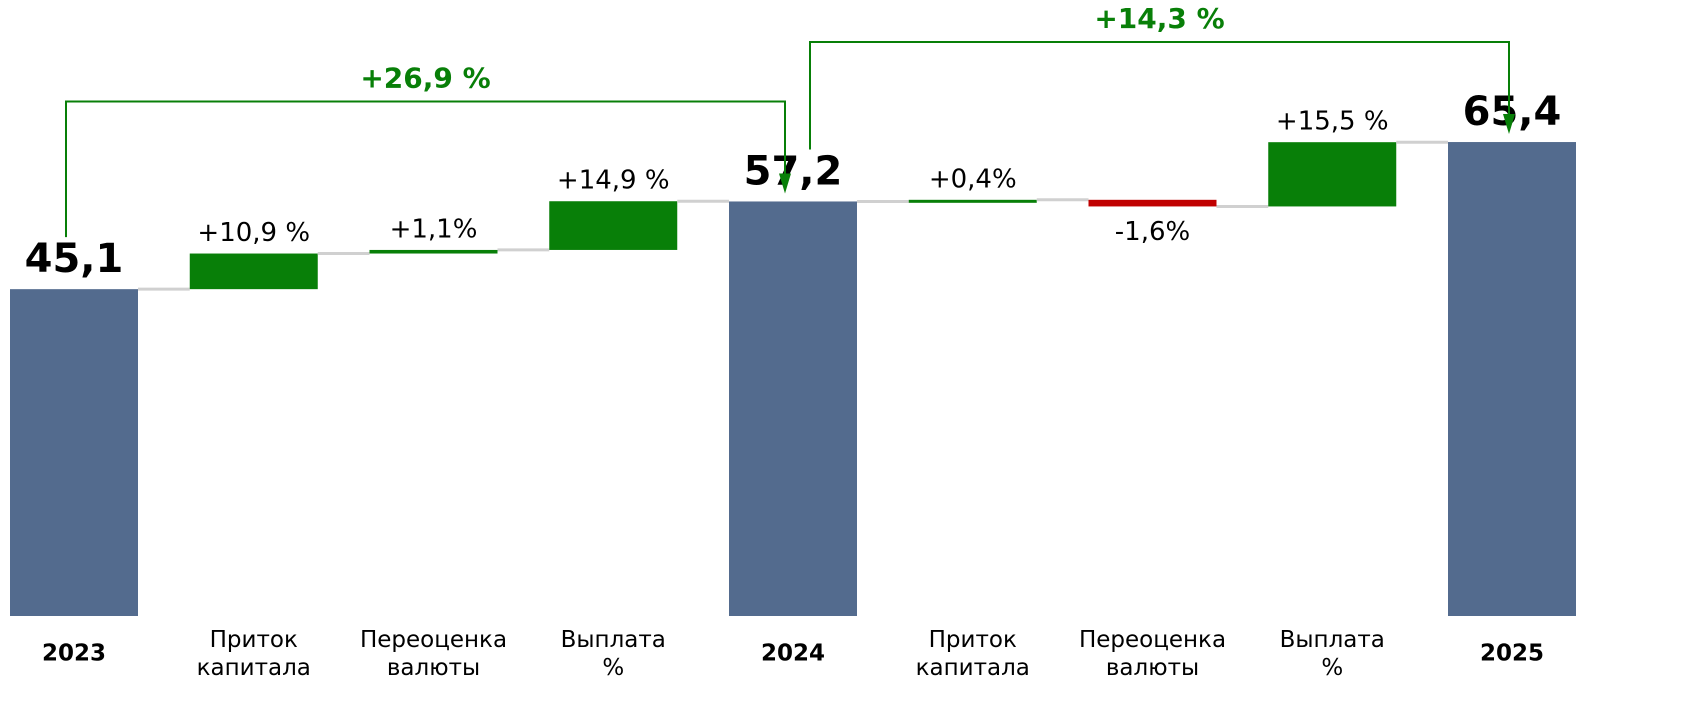  What do you see at coordinates (1159, 18) in the screenshot?
I see `bracket-label: +14,3 %` at bounding box center [1159, 18].